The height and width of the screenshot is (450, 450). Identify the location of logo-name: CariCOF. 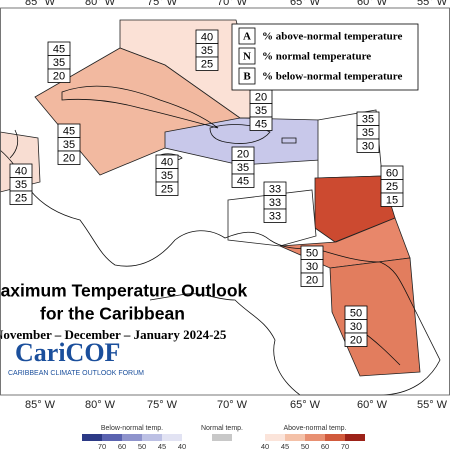
(67, 352).